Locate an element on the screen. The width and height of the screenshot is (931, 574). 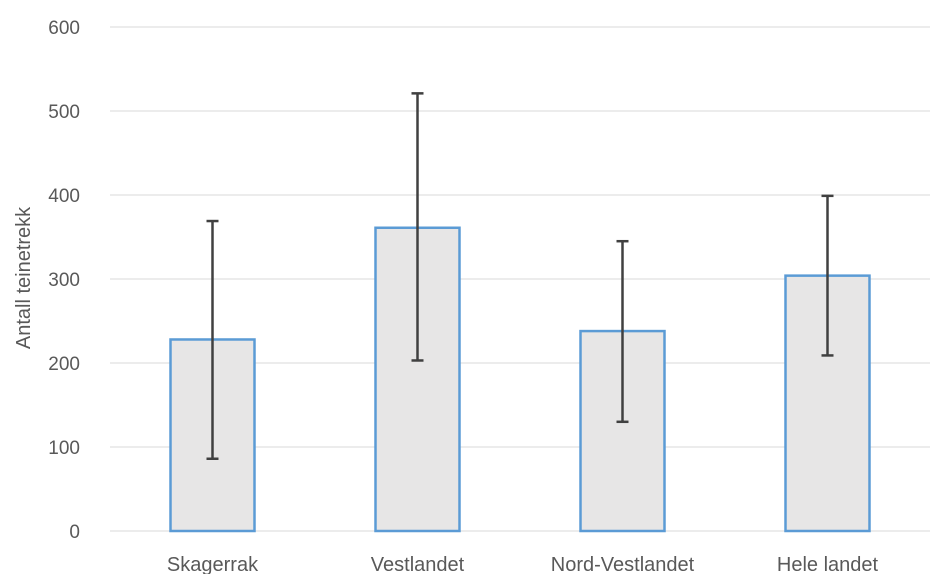
x-category-label: Nord-Vestlandet is located at coordinates (623, 564).